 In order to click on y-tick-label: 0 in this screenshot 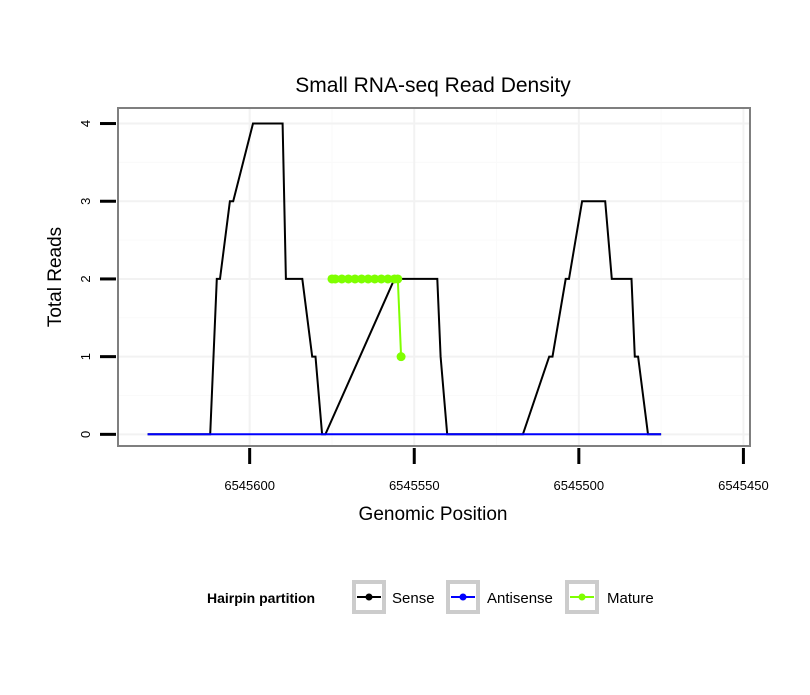, I will do `click(85, 434)`.